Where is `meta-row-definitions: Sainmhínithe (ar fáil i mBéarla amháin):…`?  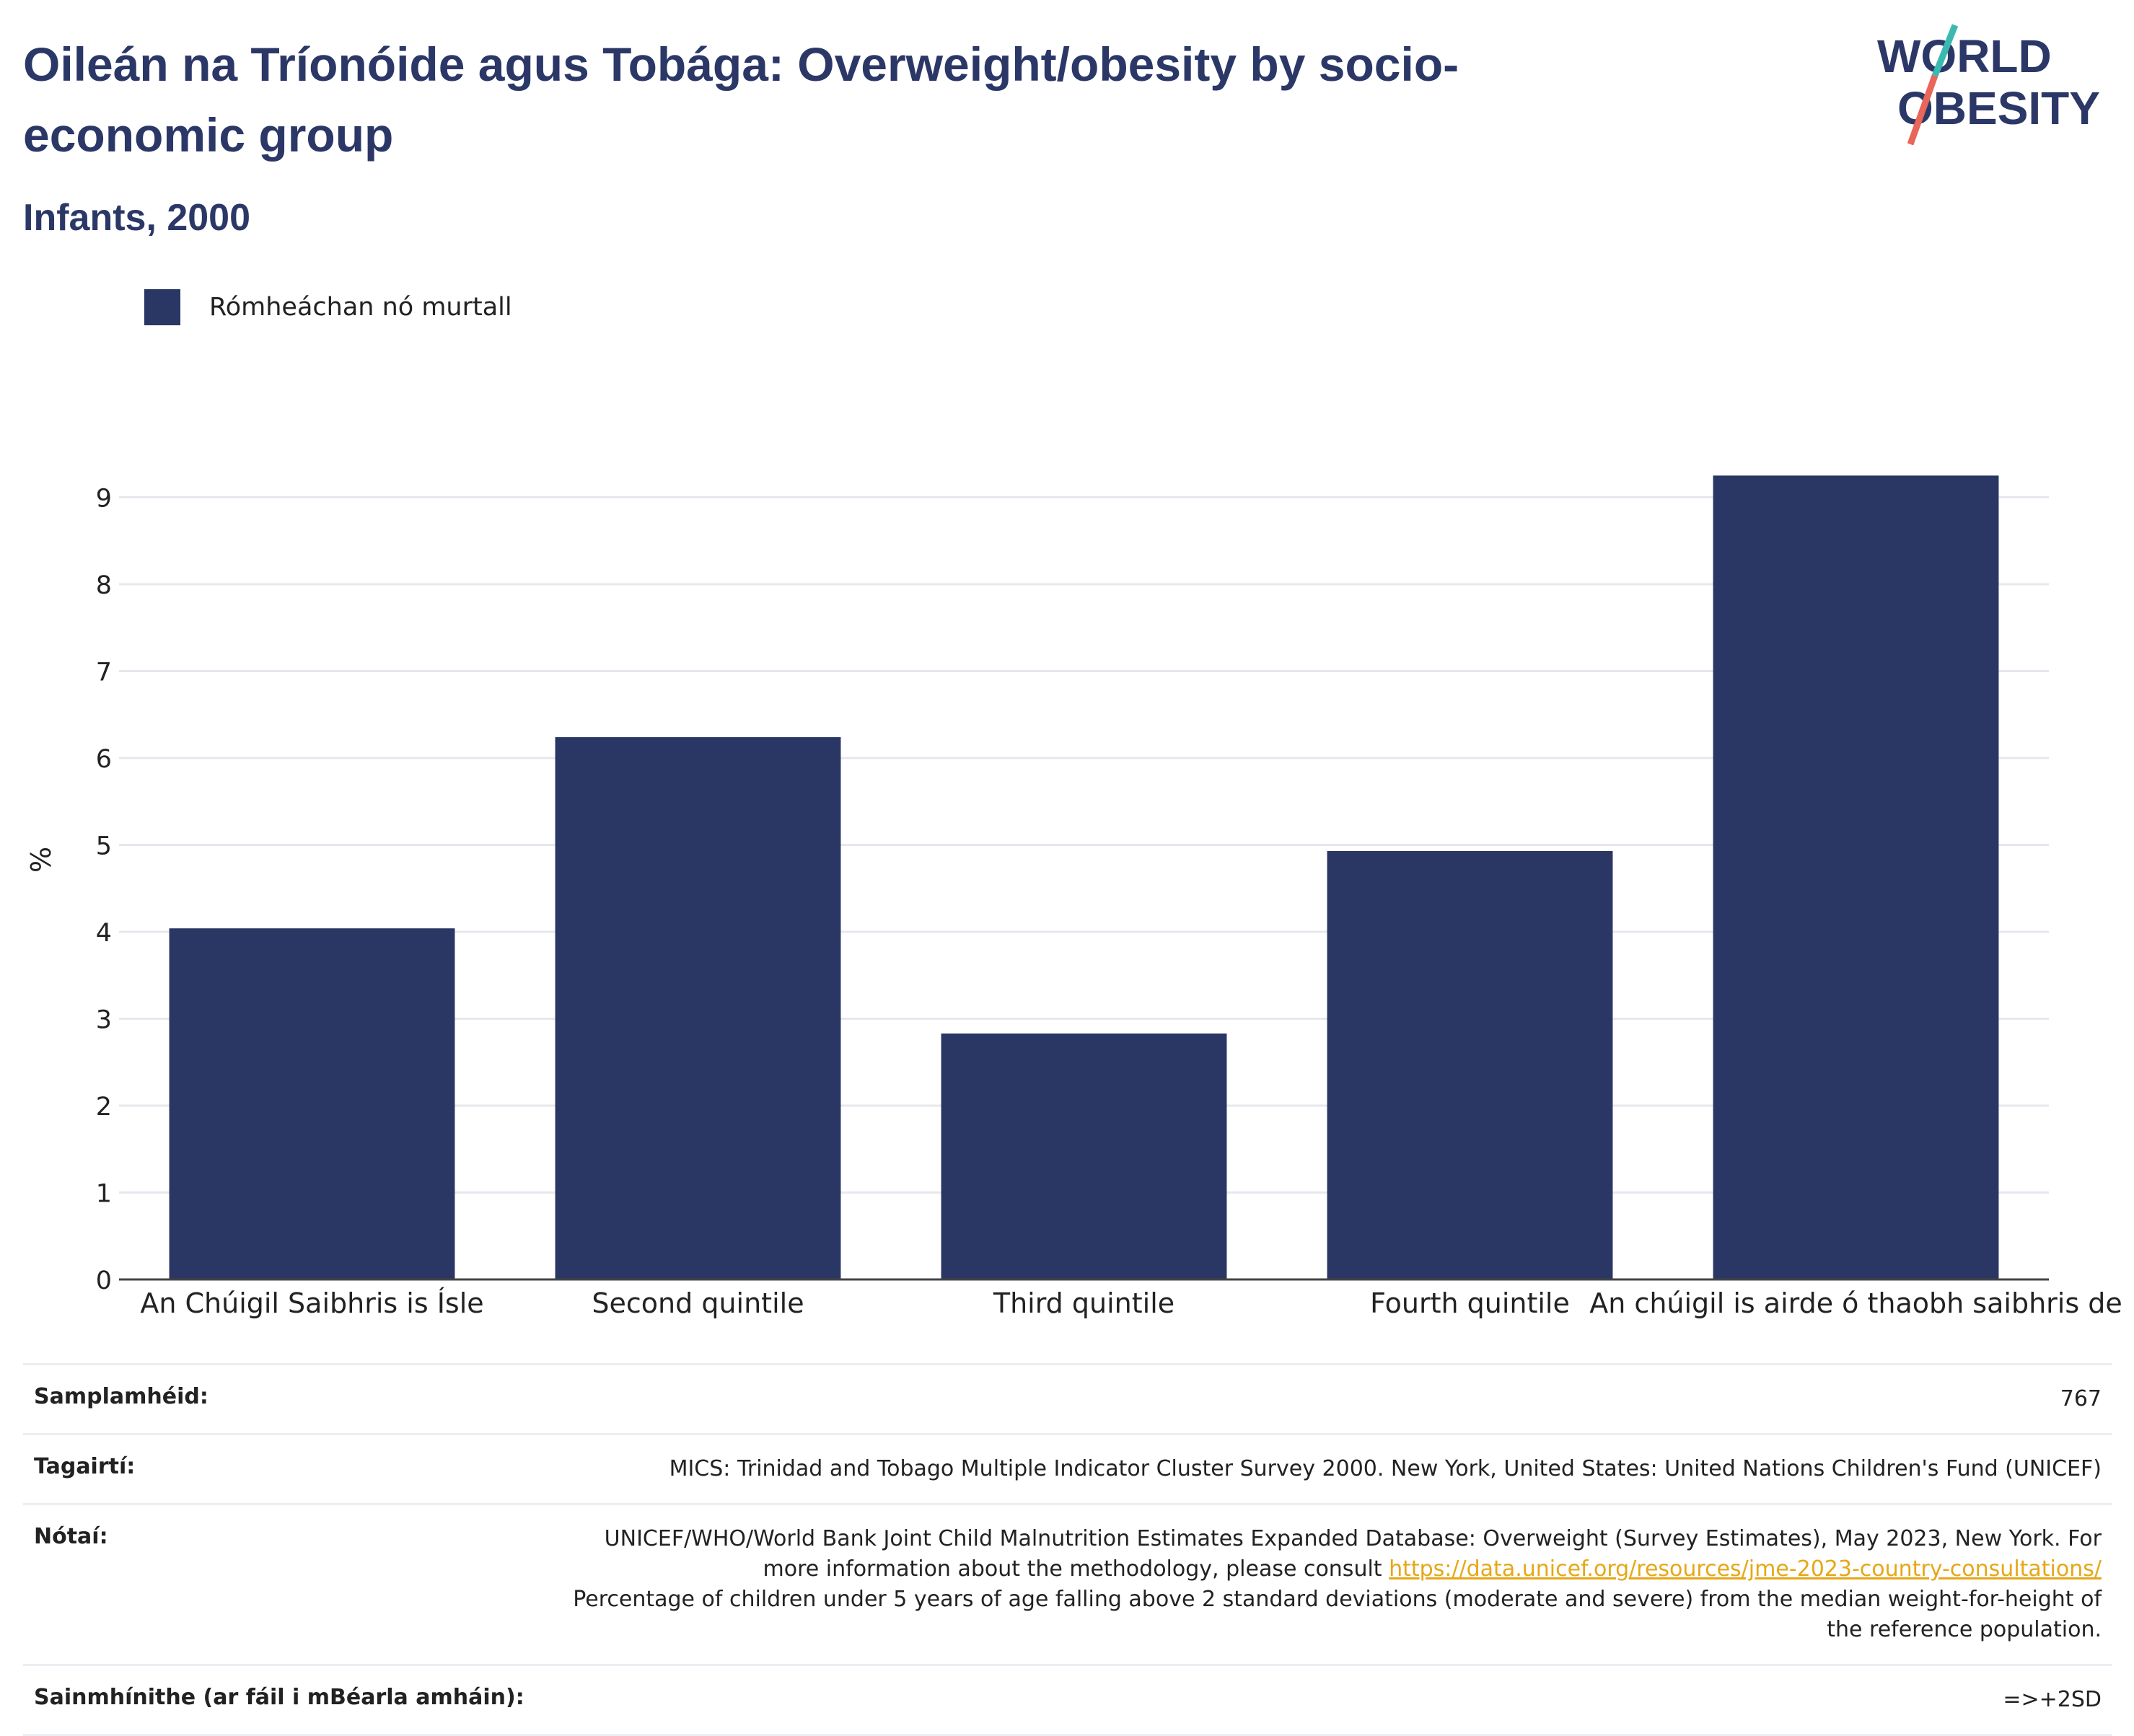
meta-row-definitions: Sainmhínithe (ar fáil i mBéarla amháin):… is located at coordinates (1067, 1700).